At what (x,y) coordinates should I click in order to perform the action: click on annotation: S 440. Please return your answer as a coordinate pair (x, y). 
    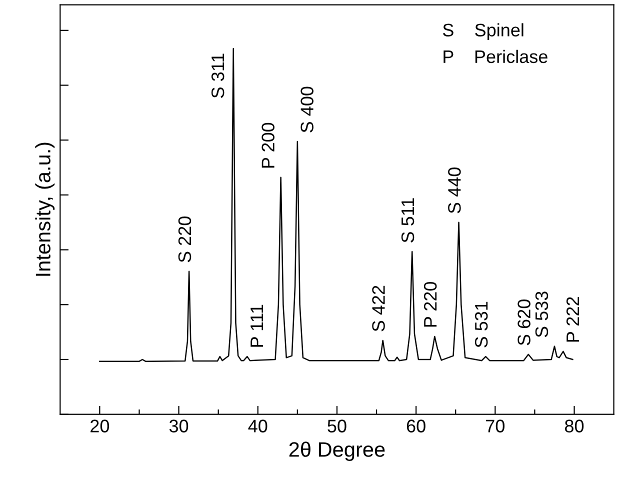
    Looking at the image, I should click on (454, 191).